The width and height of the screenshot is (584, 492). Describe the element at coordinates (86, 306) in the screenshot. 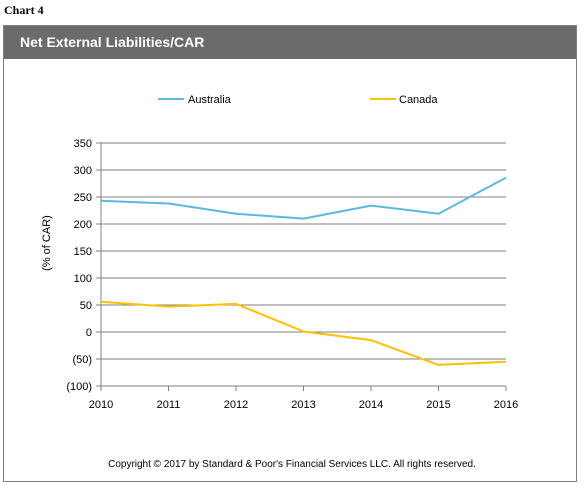

I see `y-tick-label: 50` at that location.